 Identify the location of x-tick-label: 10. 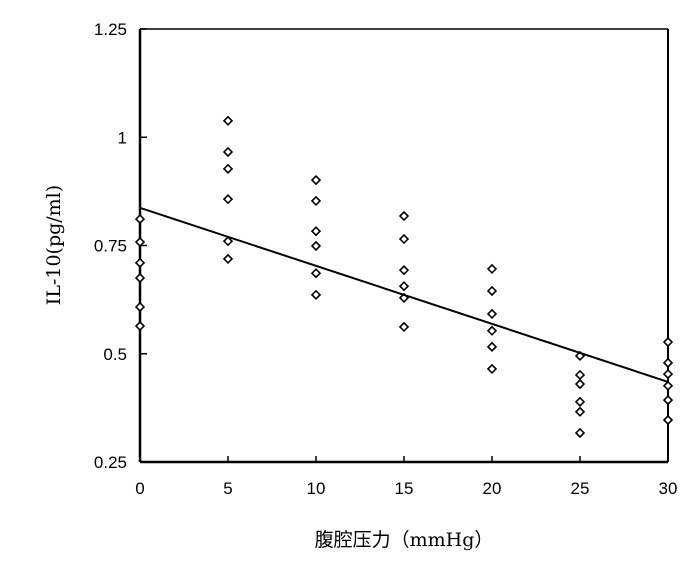
(316, 488).